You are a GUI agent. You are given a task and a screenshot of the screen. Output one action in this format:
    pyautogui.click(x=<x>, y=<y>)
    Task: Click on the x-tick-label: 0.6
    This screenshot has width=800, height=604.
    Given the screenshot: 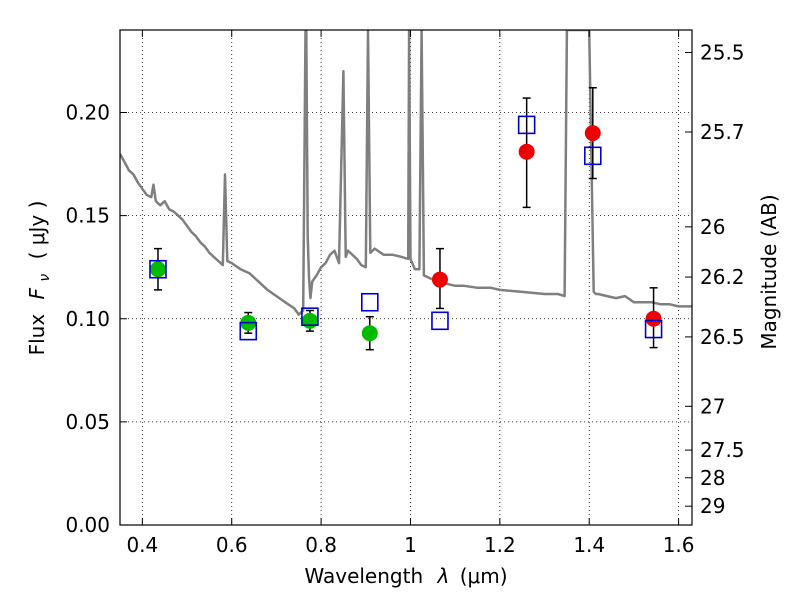 What is the action you would take?
    pyautogui.click(x=232, y=545)
    